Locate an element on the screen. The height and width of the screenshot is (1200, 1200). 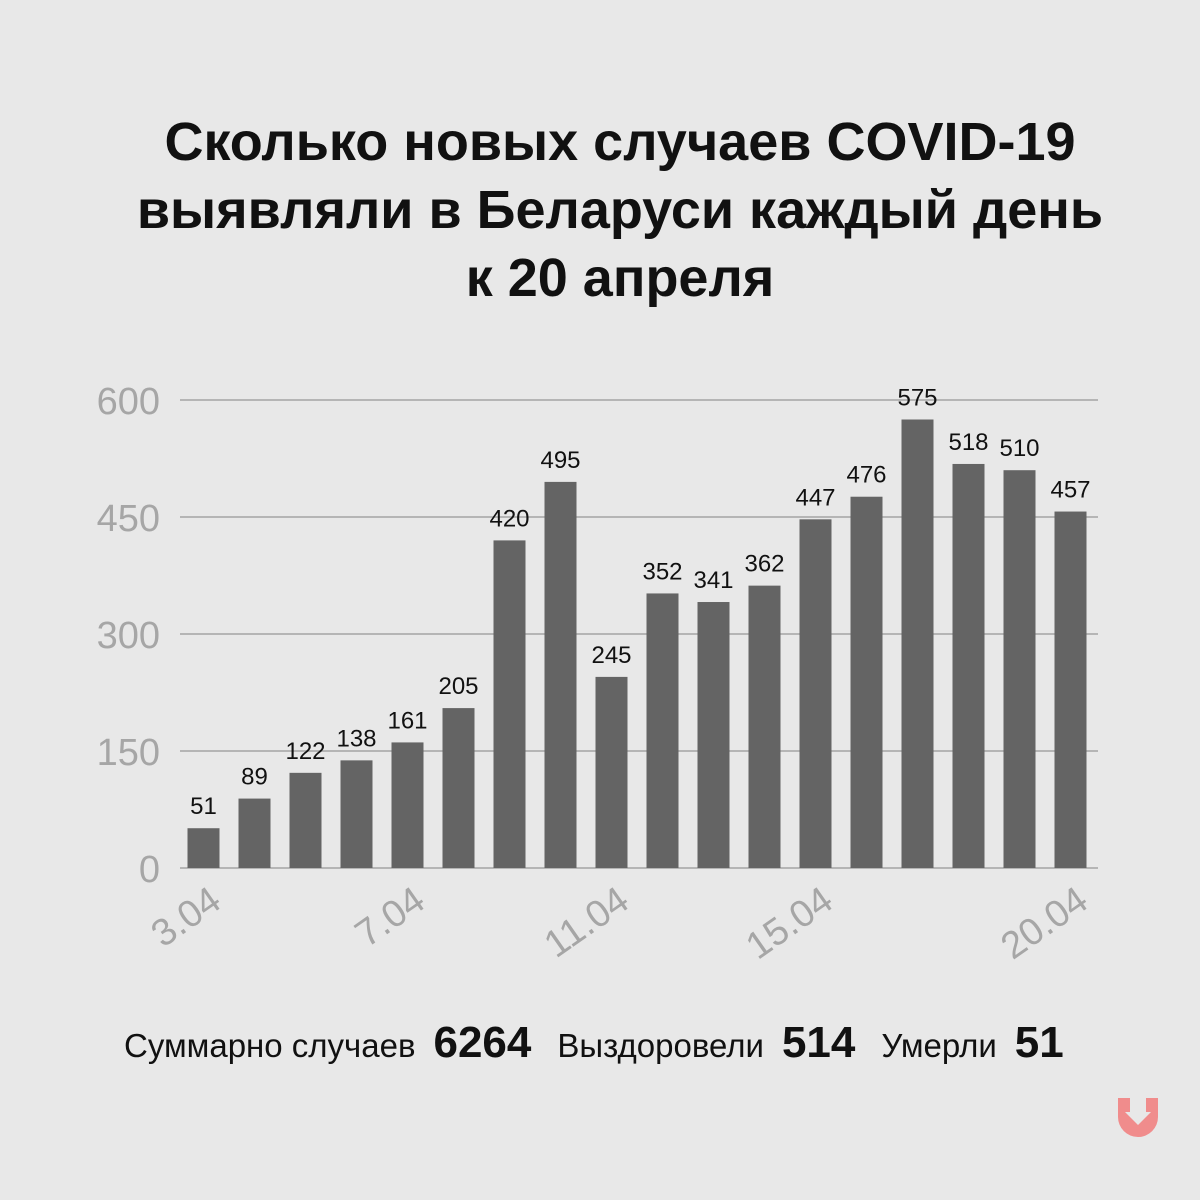
bar-value-label: 447 is located at coordinates (815, 497).